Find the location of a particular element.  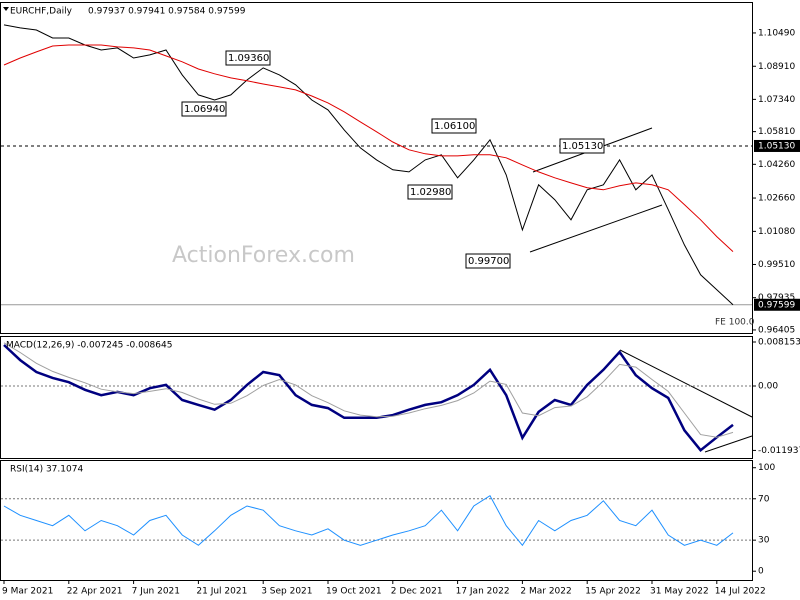

panel-title: RSI(14) 37.1074 is located at coordinates (46, 470).